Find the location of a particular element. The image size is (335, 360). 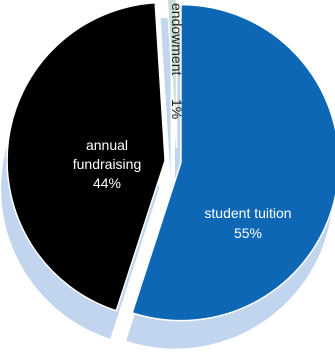

slice-percent-endowment: 1% is located at coordinates (177, 109).